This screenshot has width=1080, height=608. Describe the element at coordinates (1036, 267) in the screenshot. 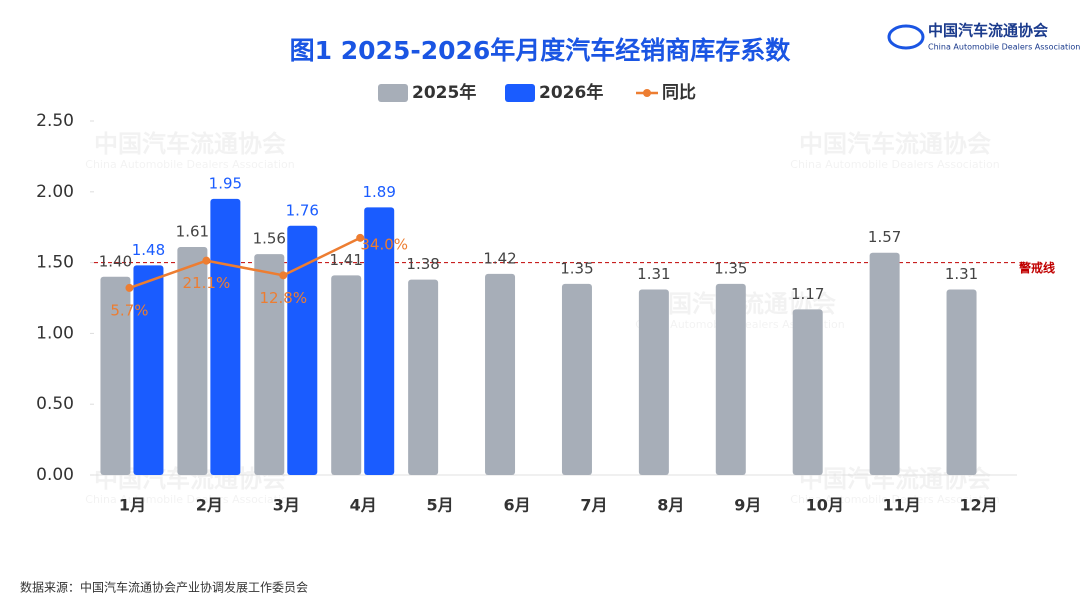

I see `threshold-label: 警戒线` at that location.